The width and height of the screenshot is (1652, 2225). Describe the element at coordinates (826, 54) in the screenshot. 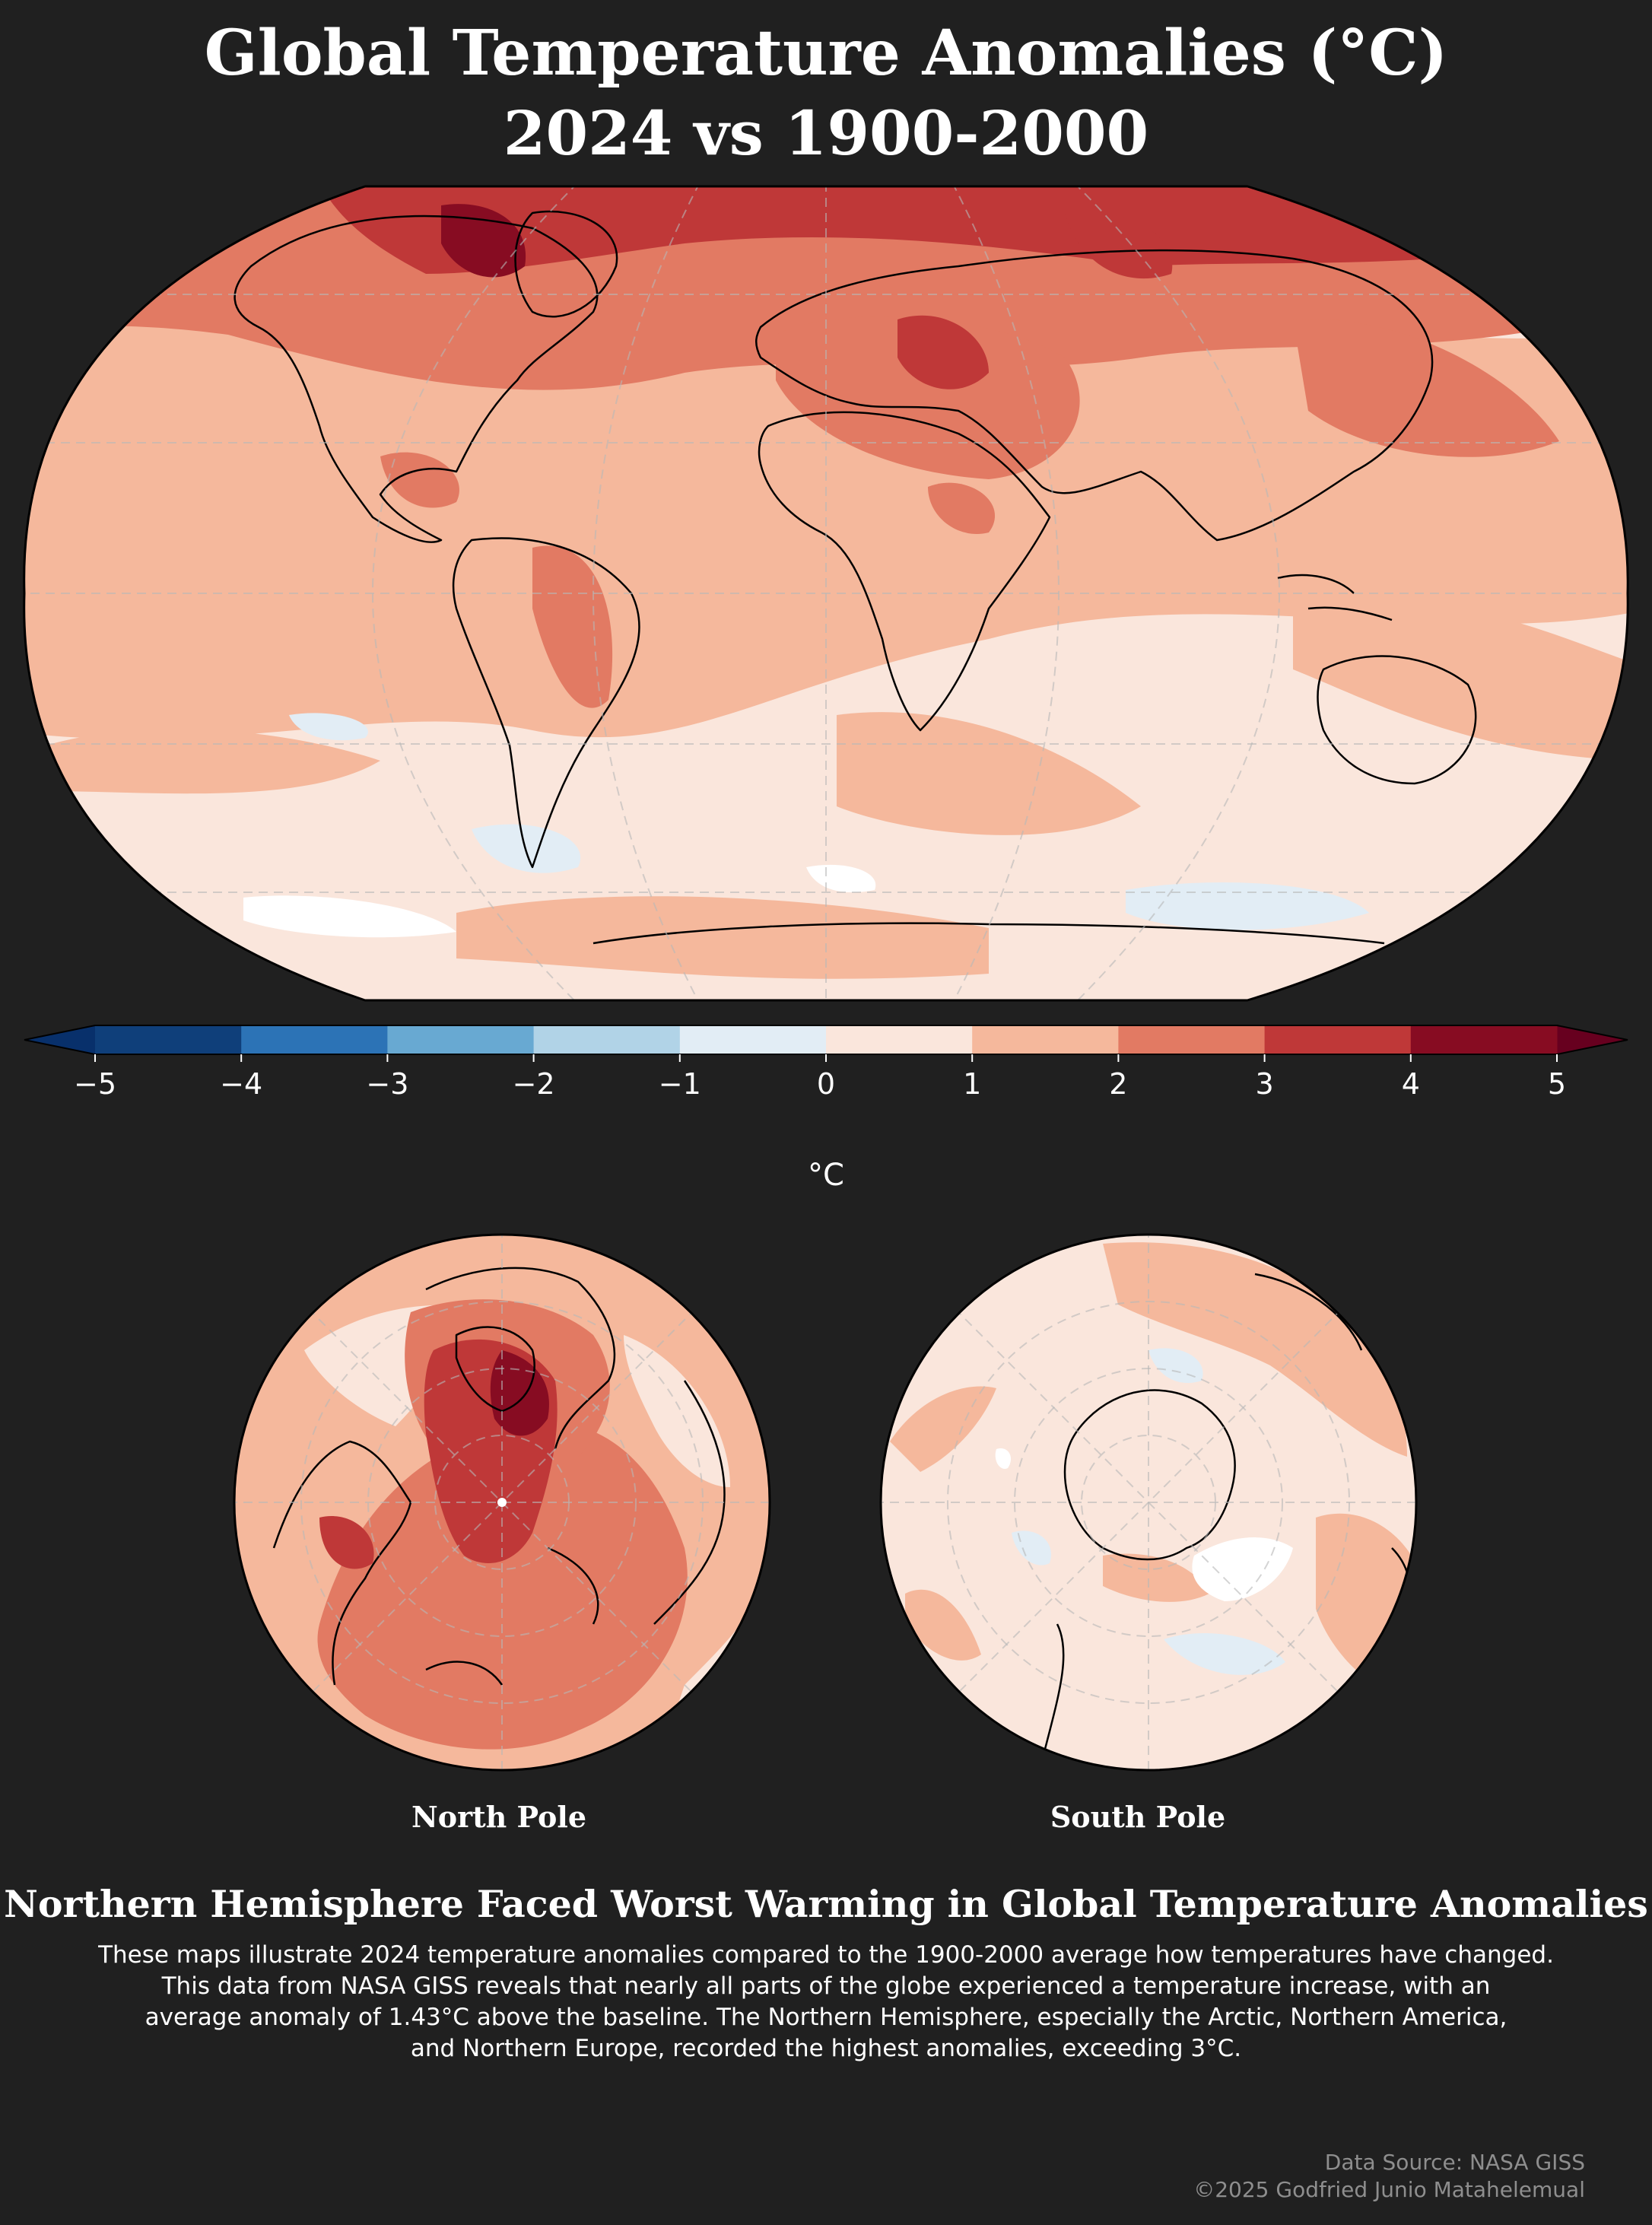

I see `map-title: Global Temperature Anomalies (°C)` at that location.